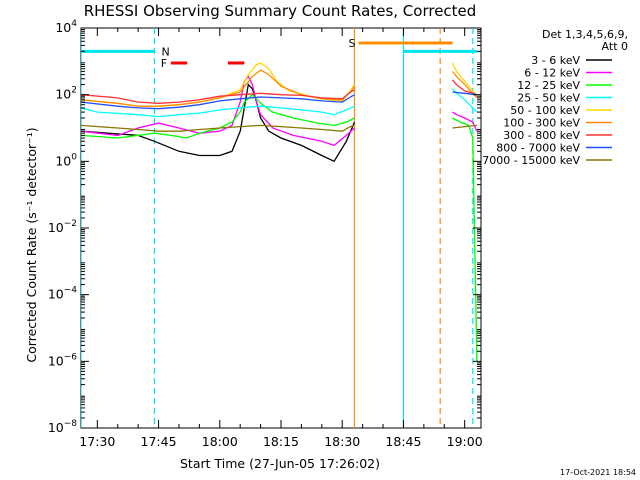 The width and height of the screenshot is (640, 480). I want to click on legend-entry-label: 25 - 50 keV, so click(548, 98).